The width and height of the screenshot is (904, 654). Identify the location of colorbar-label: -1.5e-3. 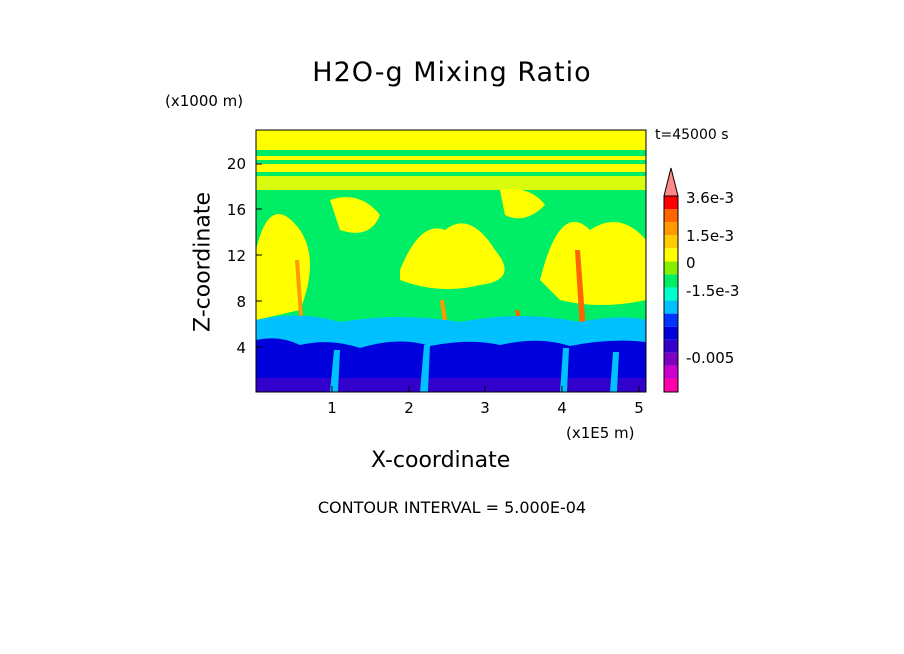
(713, 291).